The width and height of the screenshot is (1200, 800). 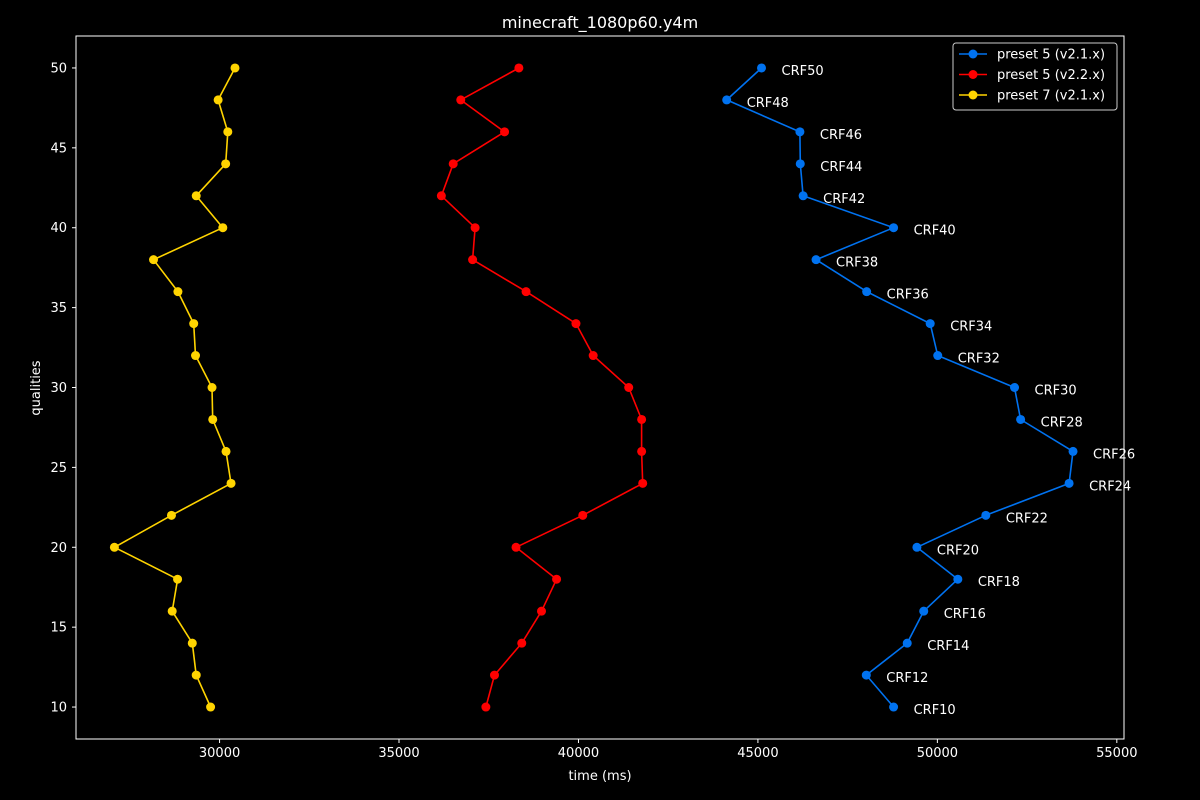 What do you see at coordinates (58, 548) in the screenshot?
I see `y-tick-label: 20` at bounding box center [58, 548].